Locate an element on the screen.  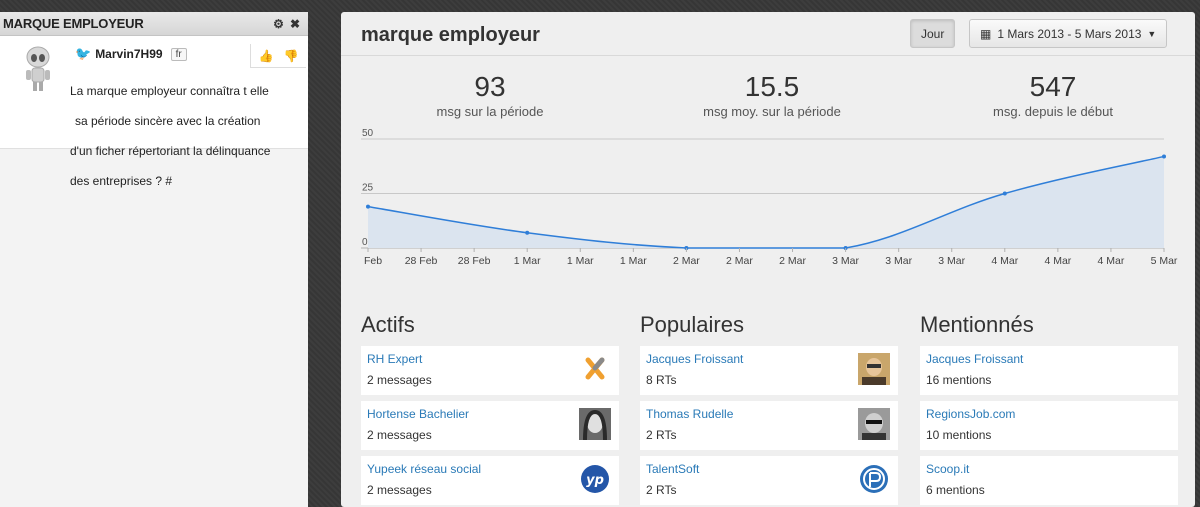
item-count: 16 mentions is located at coordinates (959, 380).